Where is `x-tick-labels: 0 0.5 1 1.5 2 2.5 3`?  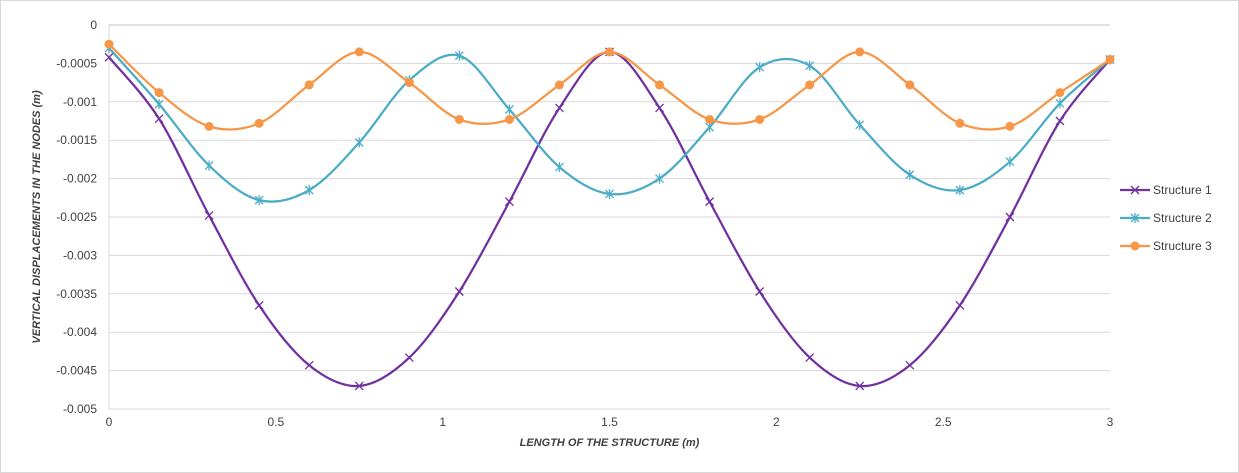
x-tick-labels: 0 0.5 1 1.5 2 2.5 3 is located at coordinates (610, 422).